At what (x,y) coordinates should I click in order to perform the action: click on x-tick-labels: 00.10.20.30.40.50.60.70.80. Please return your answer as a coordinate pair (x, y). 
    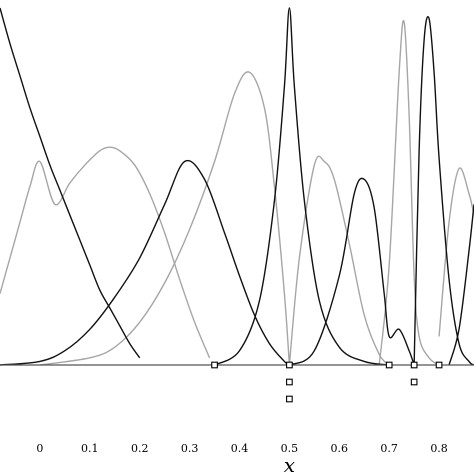
    Looking at the image, I should click on (242, 448).